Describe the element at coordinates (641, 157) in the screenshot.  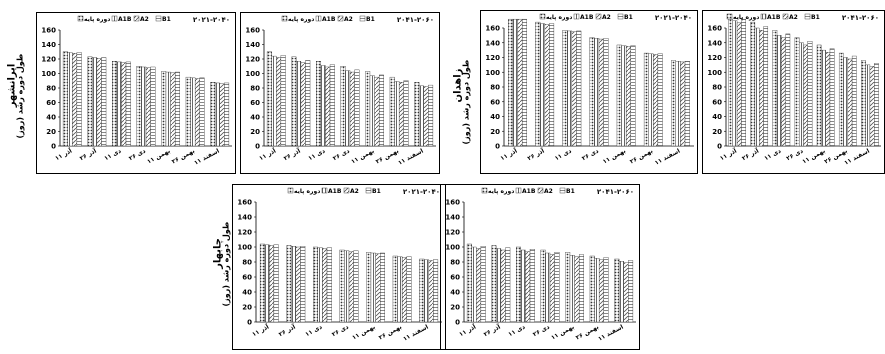
I see `x-tick-label: ۲۶ بهمن` at that location.